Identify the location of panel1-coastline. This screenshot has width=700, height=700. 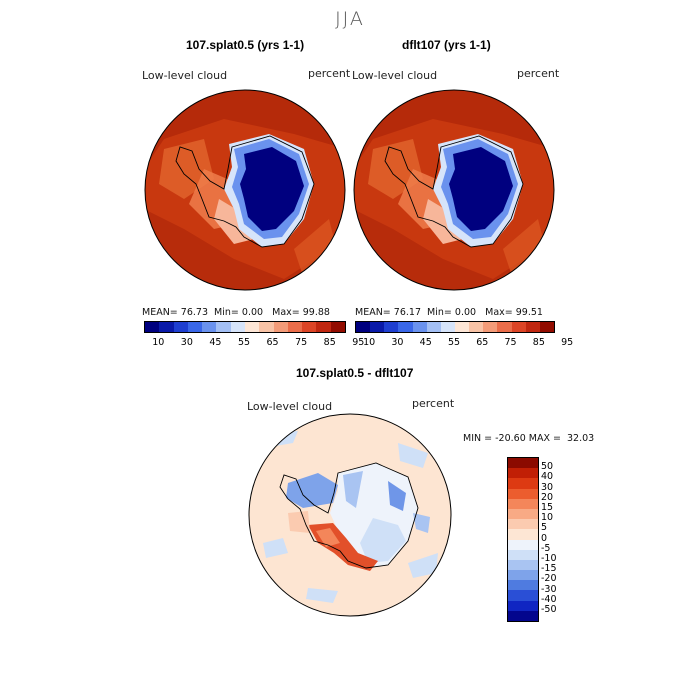
(245, 191).